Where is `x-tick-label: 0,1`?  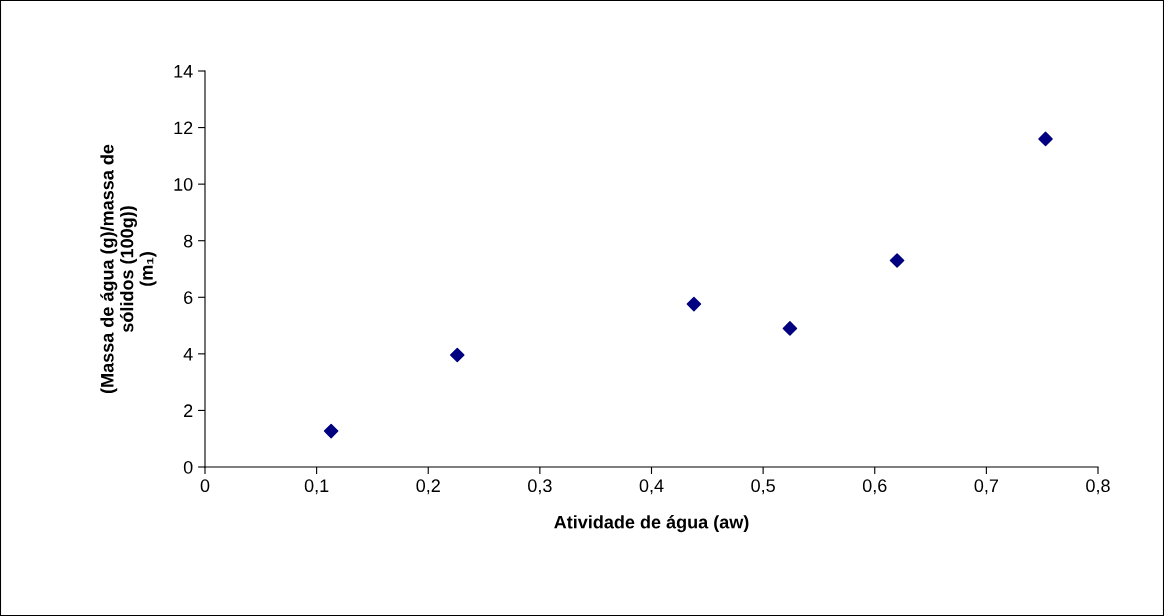 x-tick-label: 0,1 is located at coordinates (316, 487).